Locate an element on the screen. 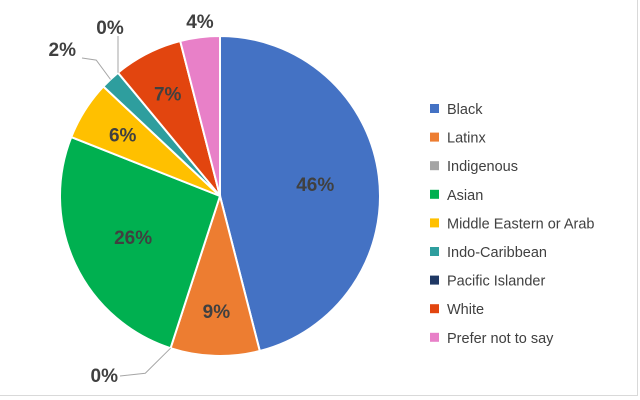  legend-swatch-prefer-not-to-say is located at coordinates (434, 337).